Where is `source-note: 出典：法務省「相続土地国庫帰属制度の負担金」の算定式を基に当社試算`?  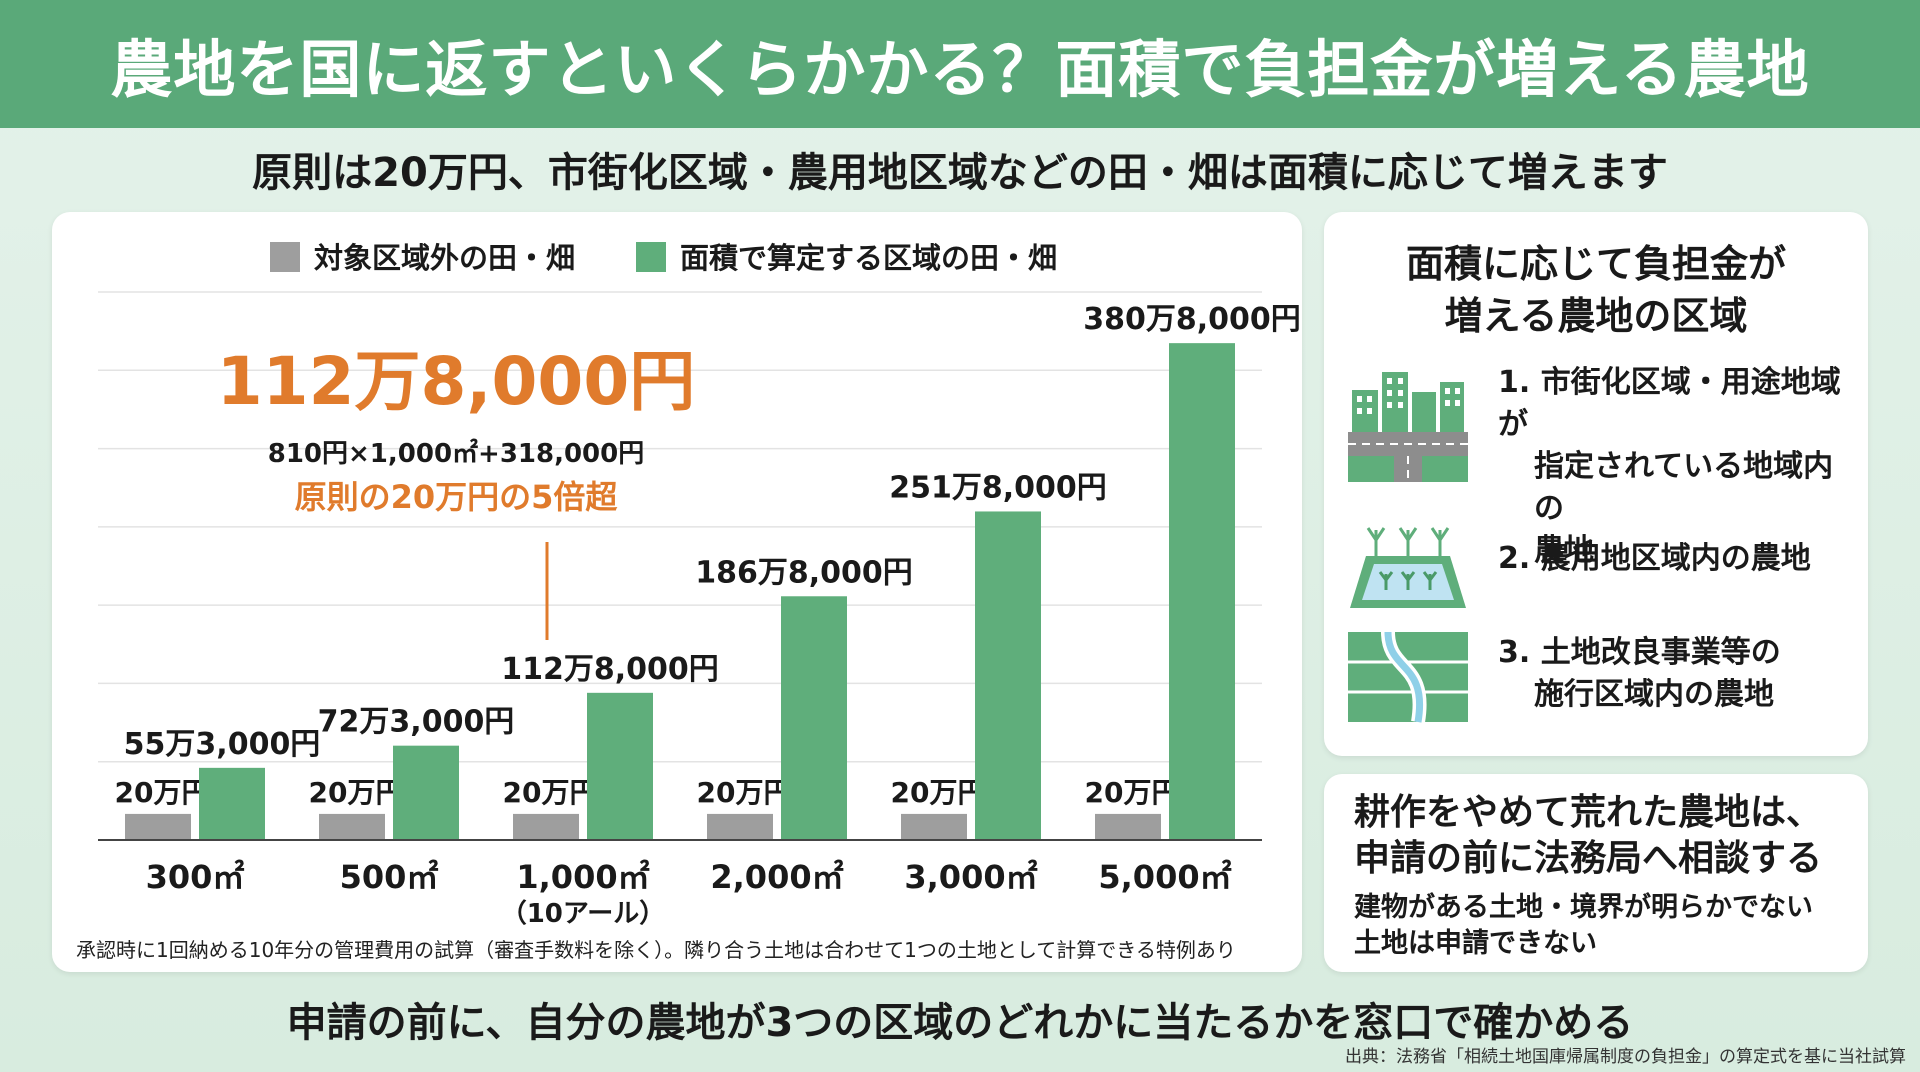
source-note: 出典：法務省「相続土地国庫帰属制度の負担金」の算定式を基に当社試算 is located at coordinates (1625, 1057).